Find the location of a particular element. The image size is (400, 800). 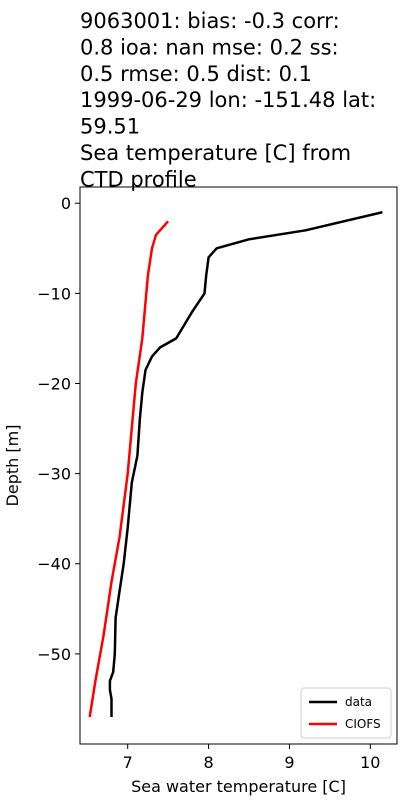

y-tick-label: −30 is located at coordinates (54, 474).